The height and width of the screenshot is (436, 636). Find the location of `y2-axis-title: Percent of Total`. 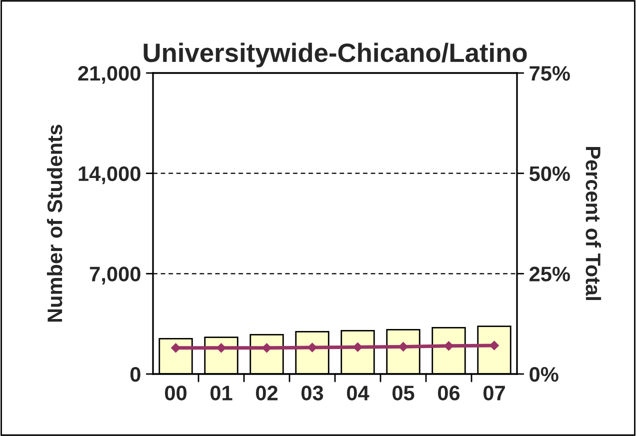

y2-axis-title: Percent of Total is located at coordinates (594, 223).